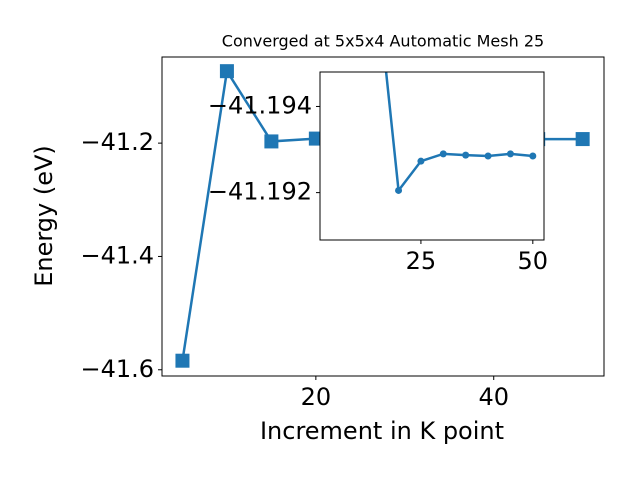 Image resolution: width=640 pixels, height=480 pixels. Describe the element at coordinates (117, 142) in the screenshot. I see `y-tick-label: −41.2` at that location.